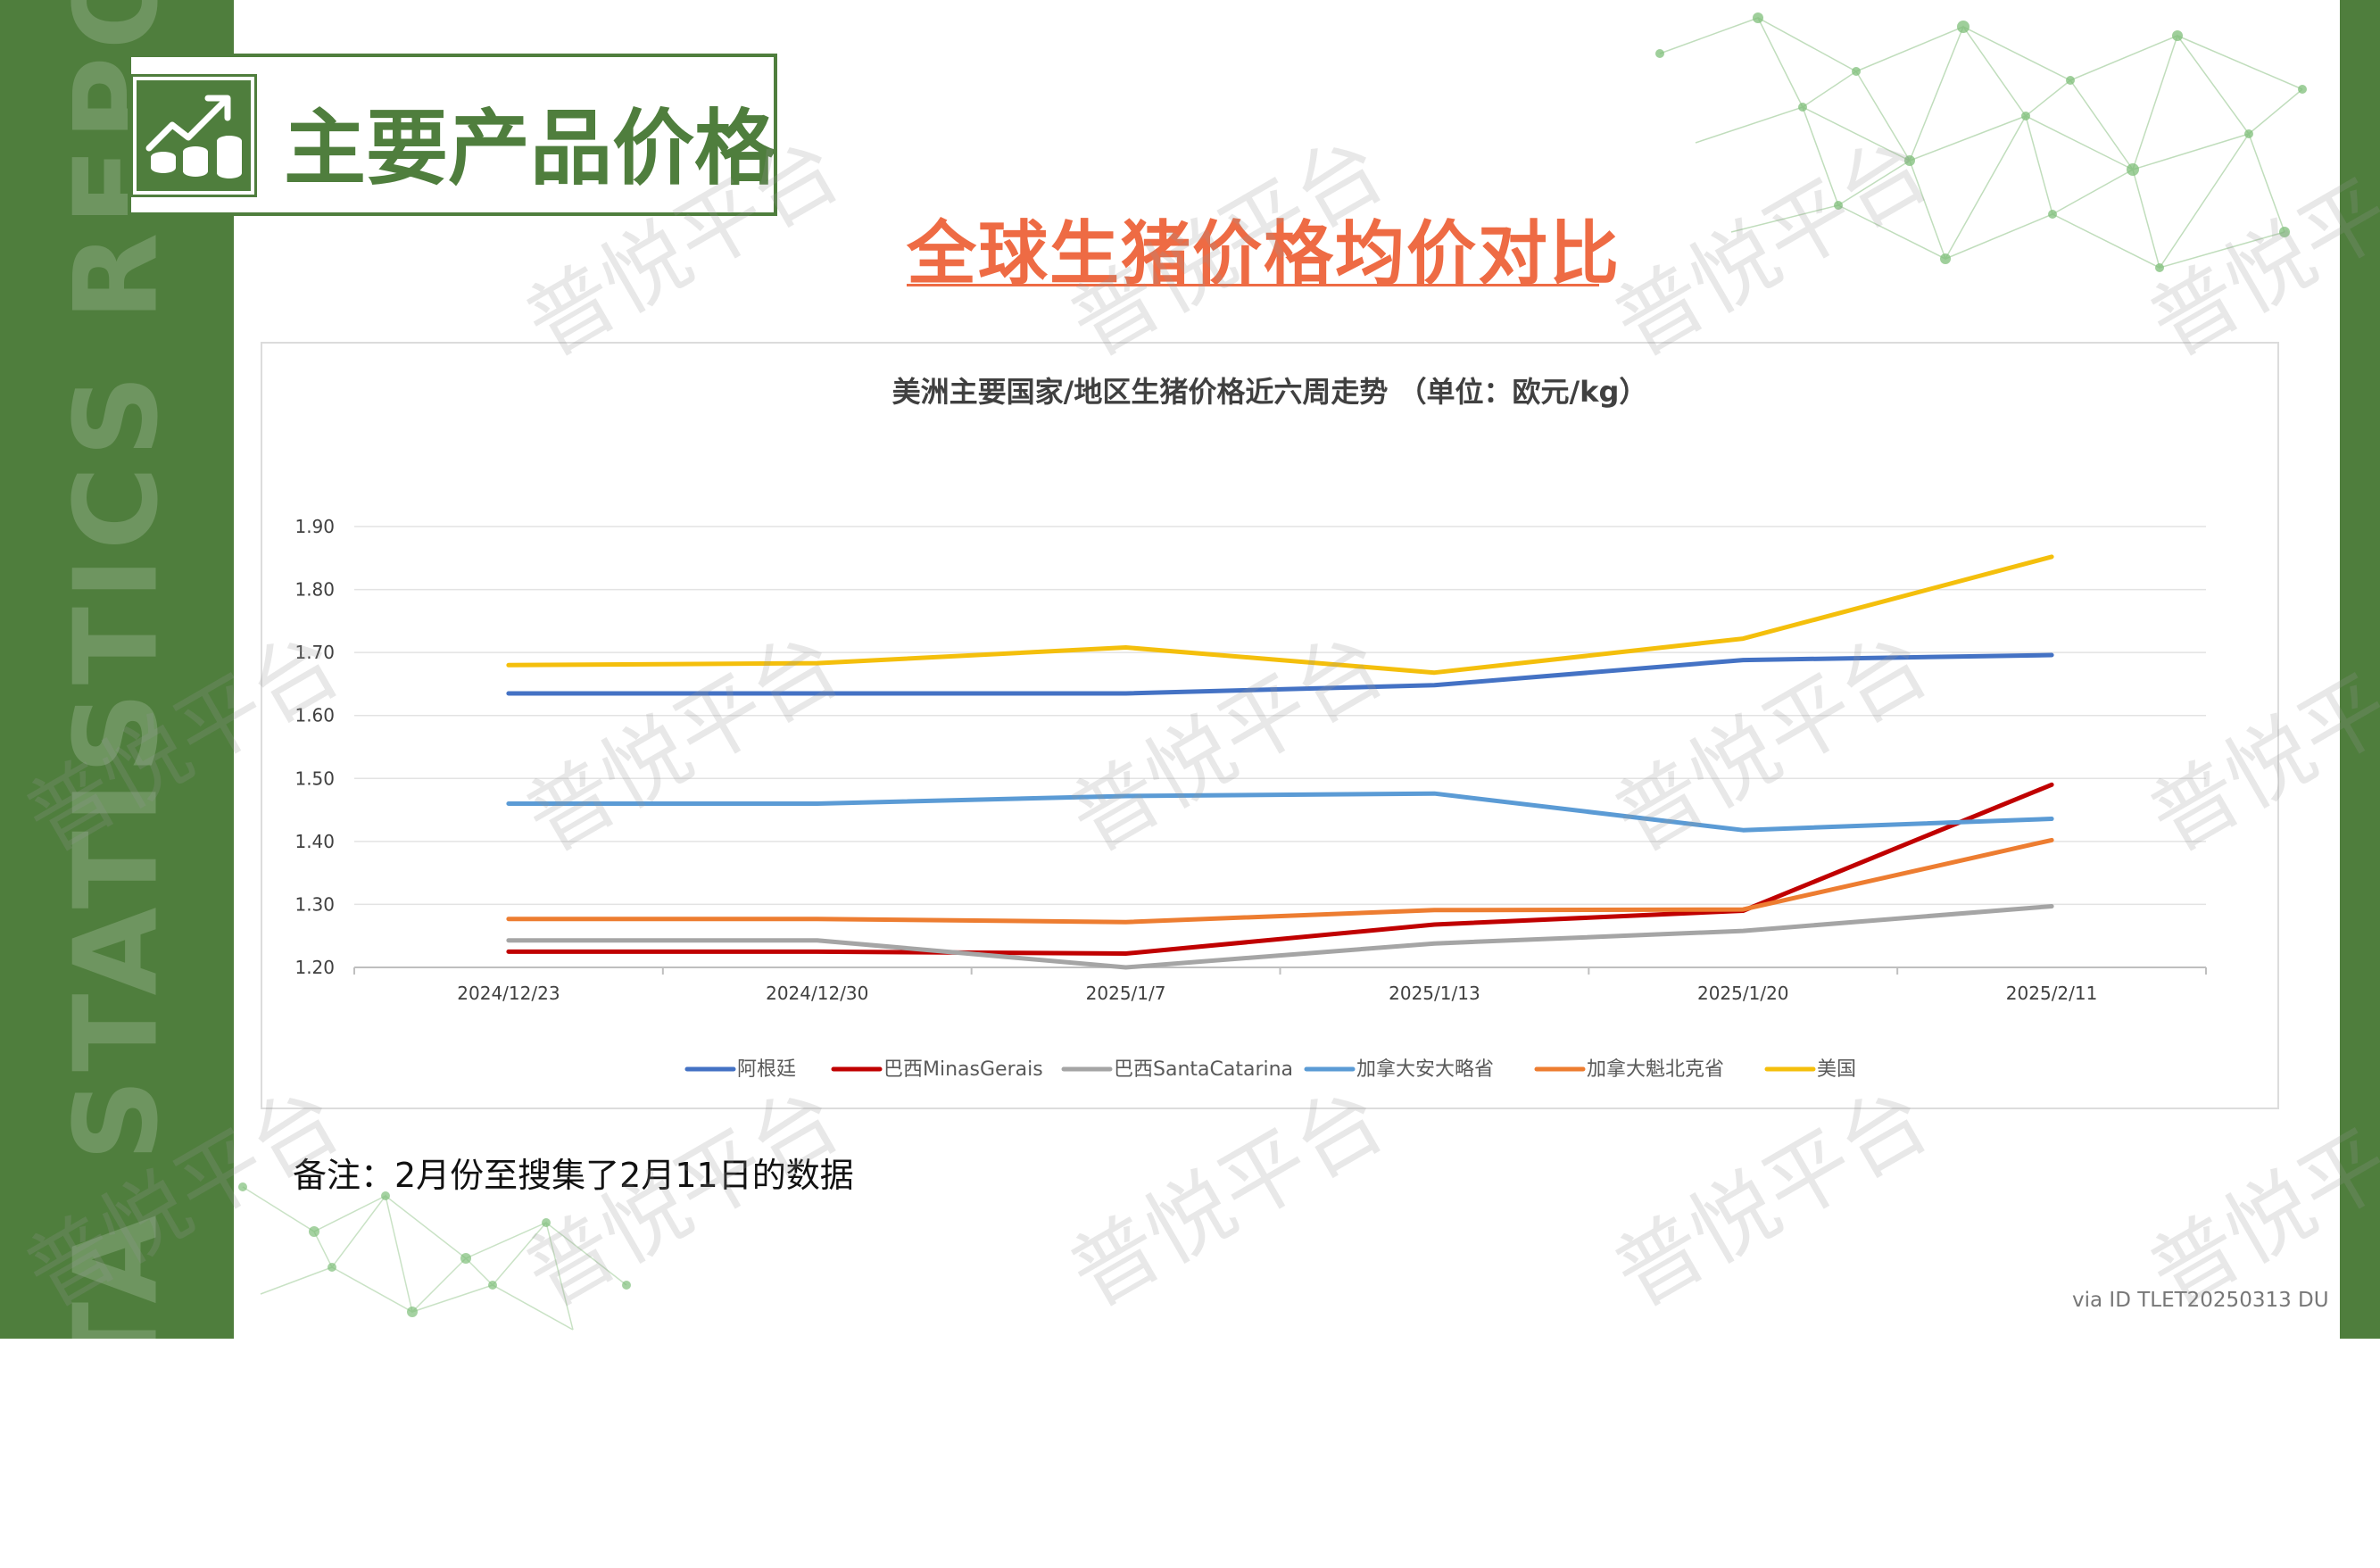 This screenshot has width=2380, height=1568. Describe the element at coordinates (194, 135) in the screenshot. I see `chart-coins-icon` at that location.